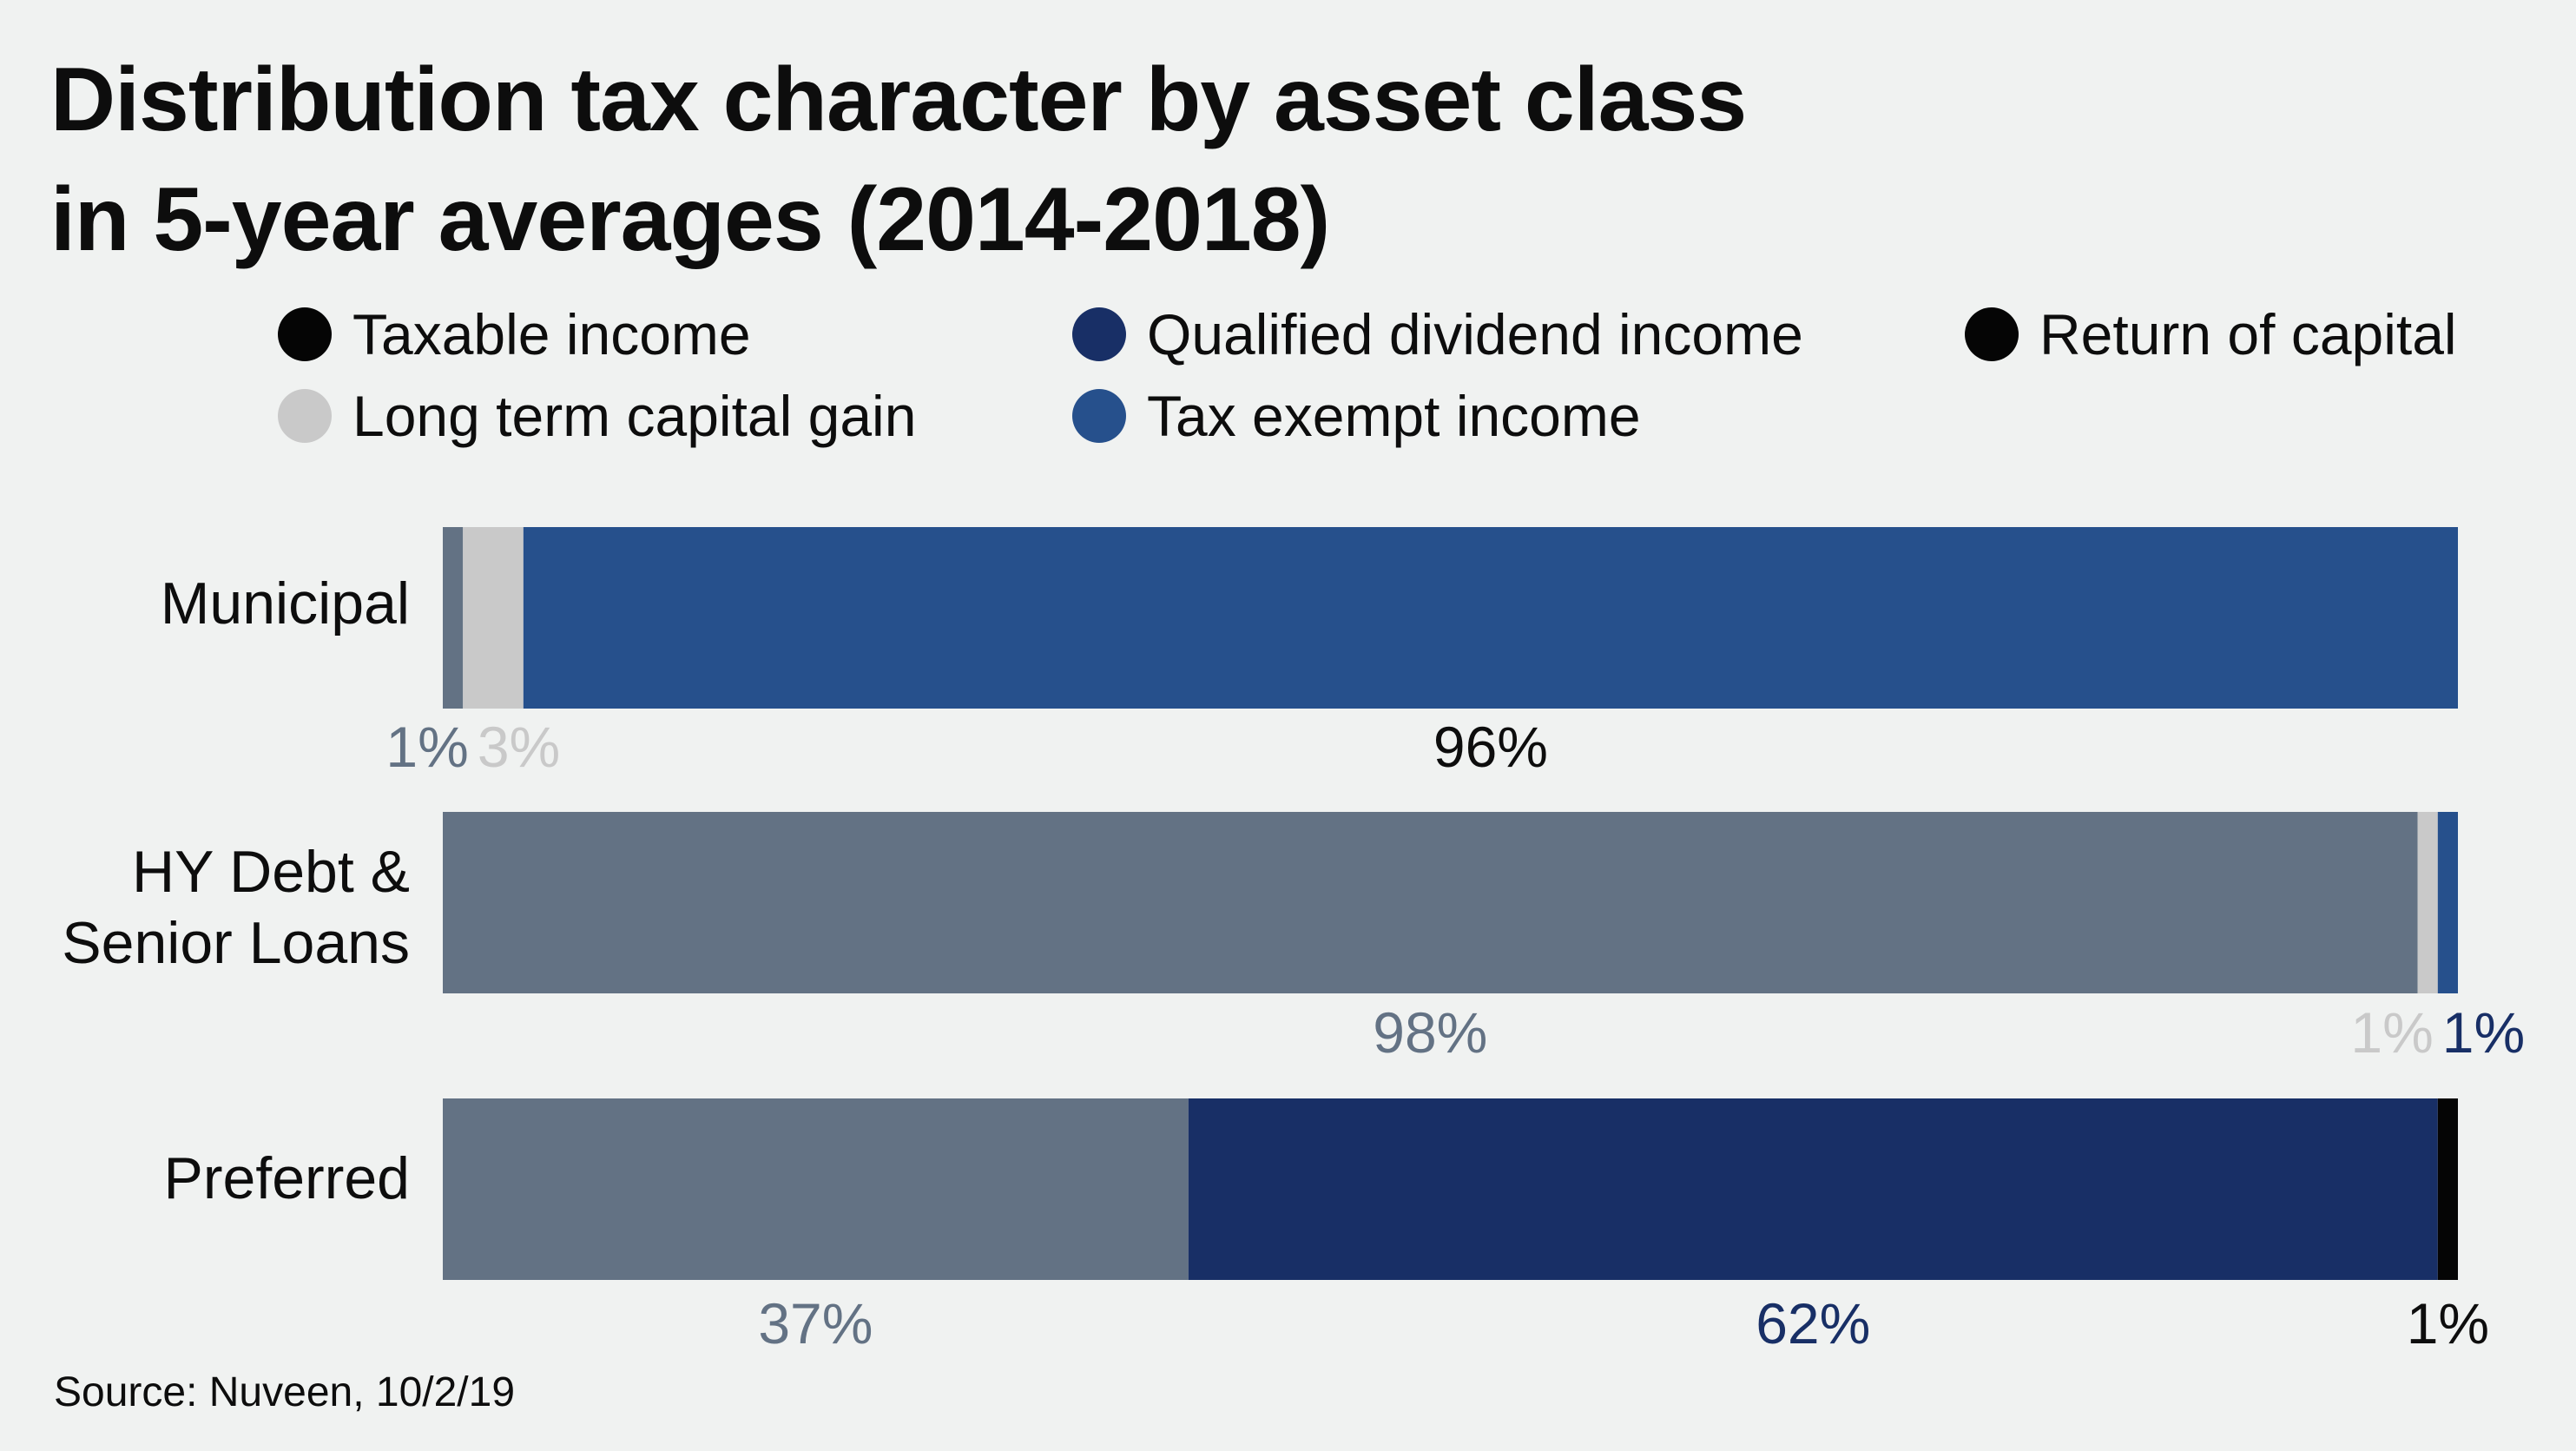 This screenshot has width=2576, height=1451. I want to click on legend-swatch-long-term-capital-gain, so click(305, 416).